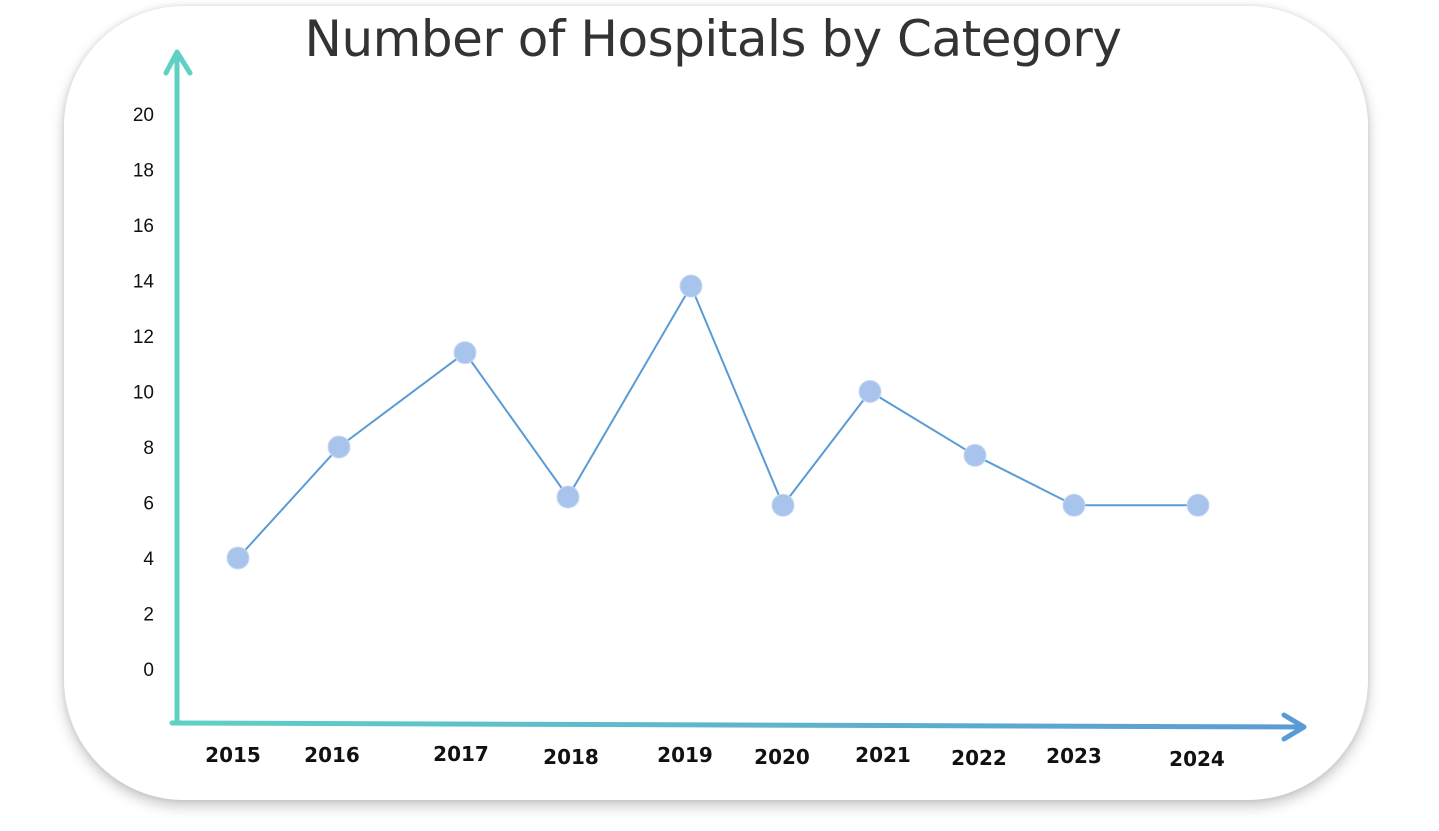  I want to click on y-axis-ticks: 0 2 4 6 8 10 12 14 16 18 20, so click(144, 393).